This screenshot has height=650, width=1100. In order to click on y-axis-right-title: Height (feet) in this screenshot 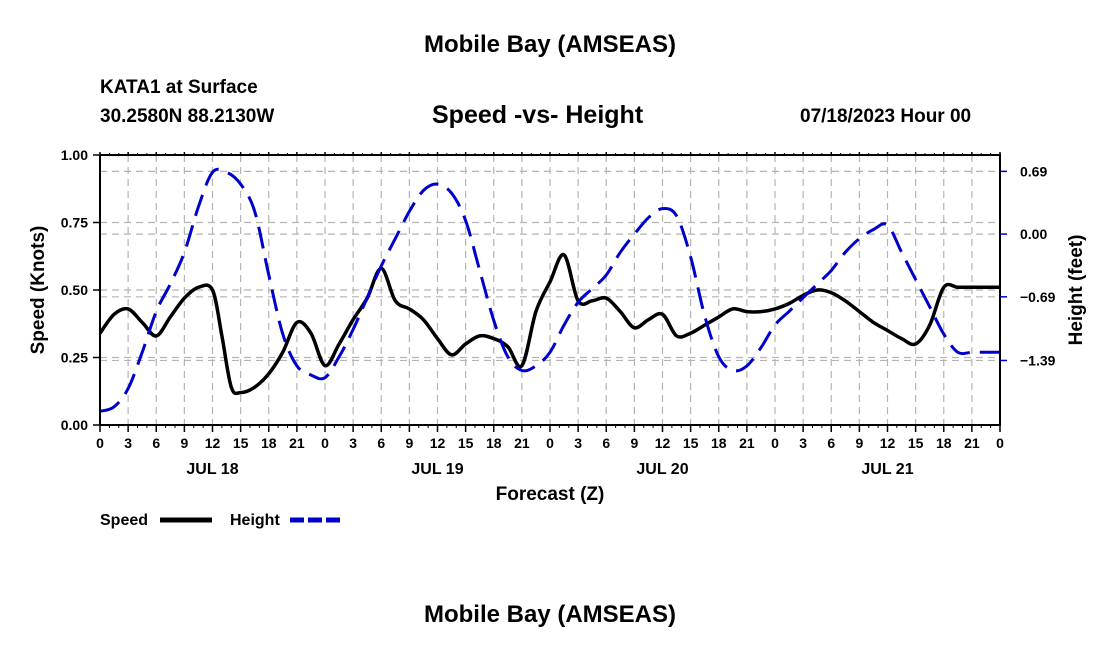, I will do `click(1076, 290)`.